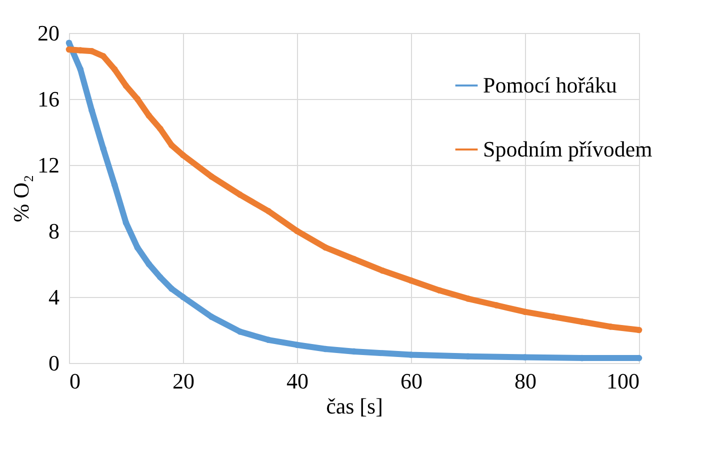 The width and height of the screenshot is (728, 466). I want to click on y-tick-label: 4, so click(54, 297).